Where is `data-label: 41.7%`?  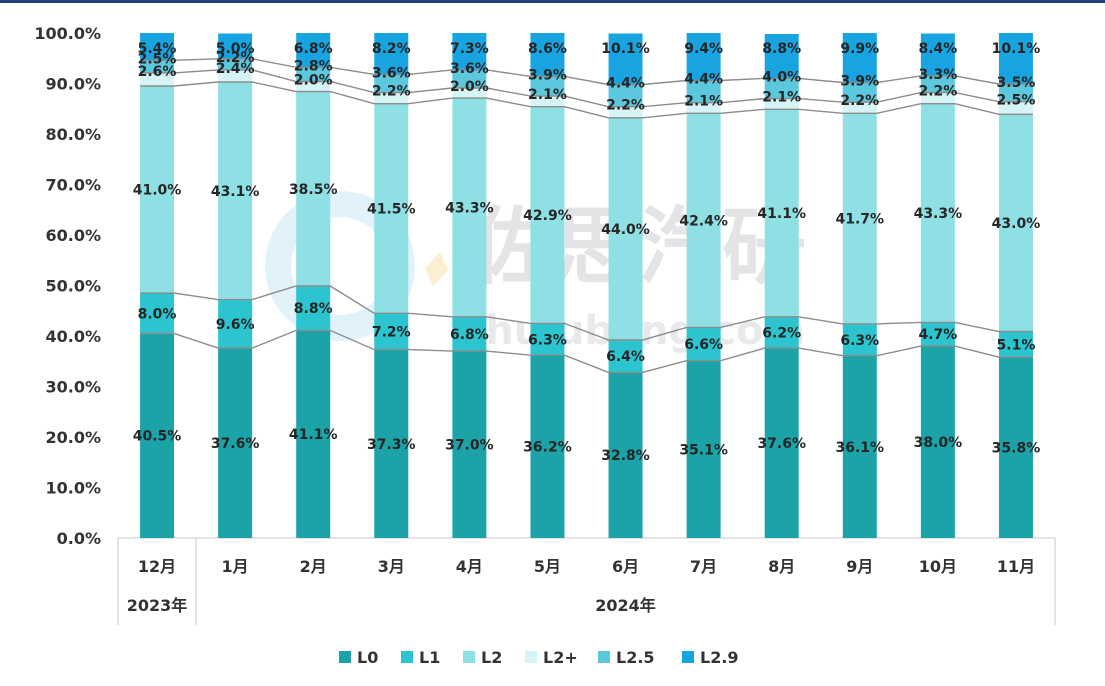
data-label: 41.7% is located at coordinates (860, 220).